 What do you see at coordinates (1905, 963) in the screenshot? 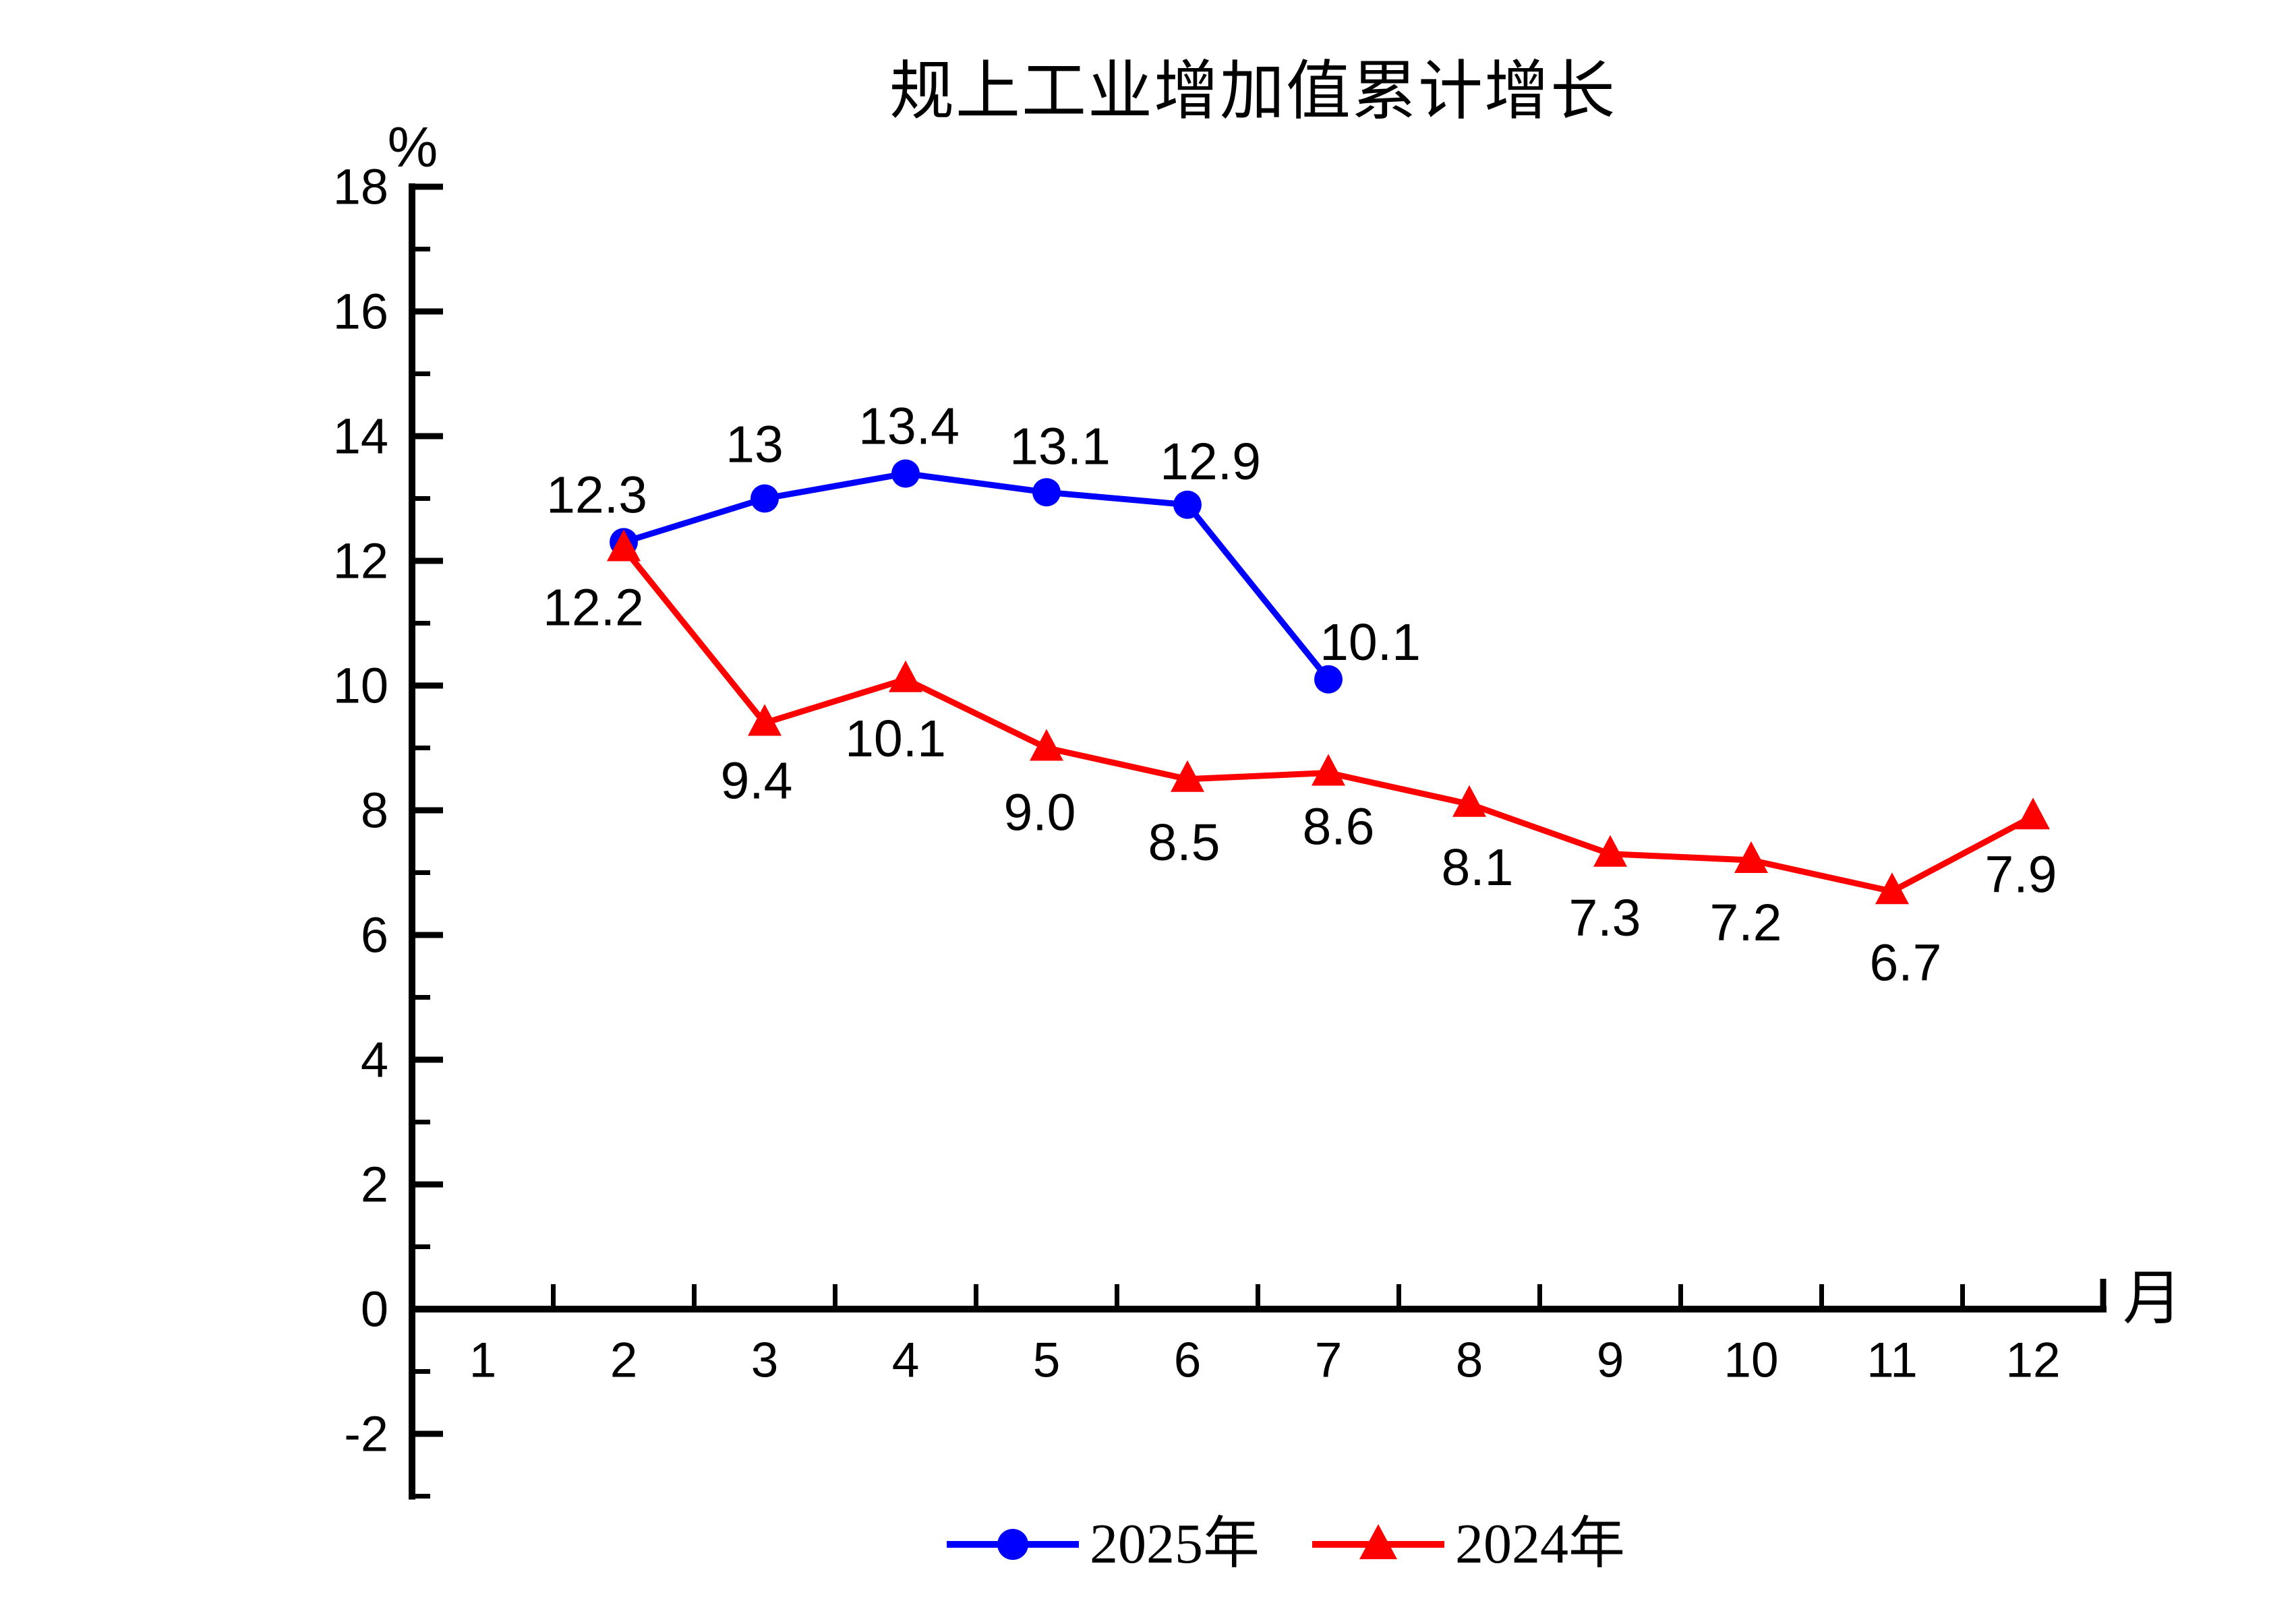
I see `data-label-2024年: 6.7` at bounding box center [1905, 963].